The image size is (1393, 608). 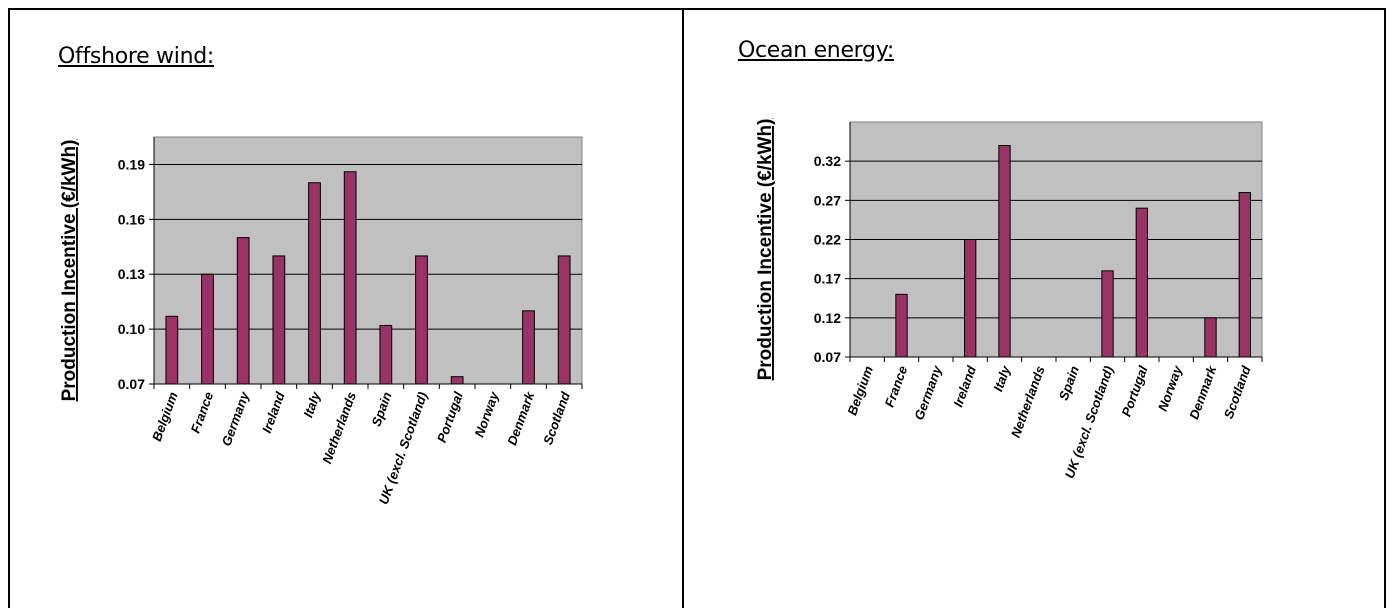 What do you see at coordinates (683, 308) in the screenshot?
I see `panel-divider` at bounding box center [683, 308].